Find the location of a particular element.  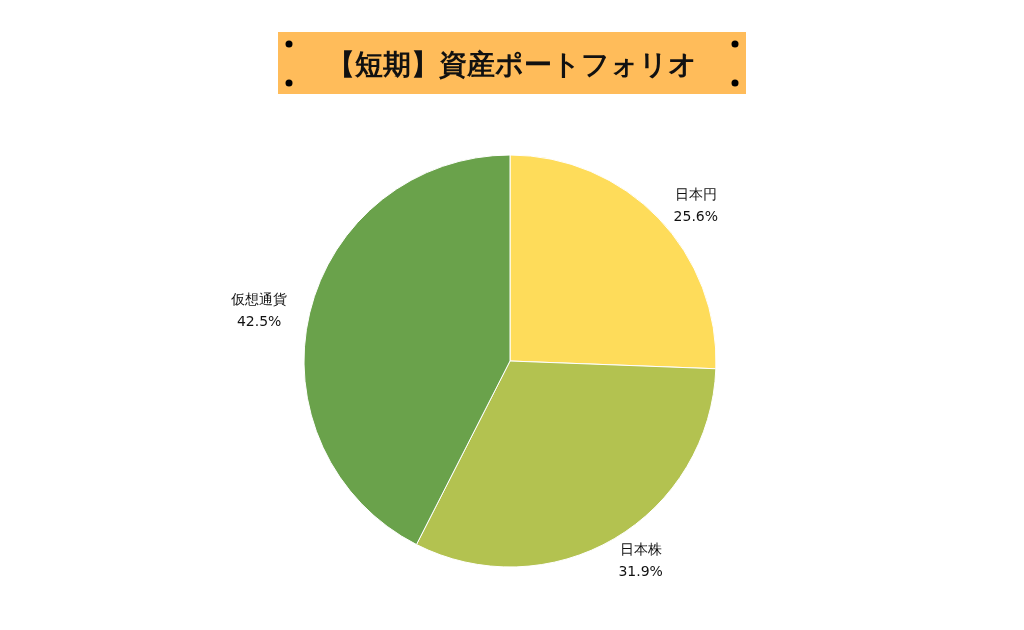

data-label: 42.5% is located at coordinates (259, 320).